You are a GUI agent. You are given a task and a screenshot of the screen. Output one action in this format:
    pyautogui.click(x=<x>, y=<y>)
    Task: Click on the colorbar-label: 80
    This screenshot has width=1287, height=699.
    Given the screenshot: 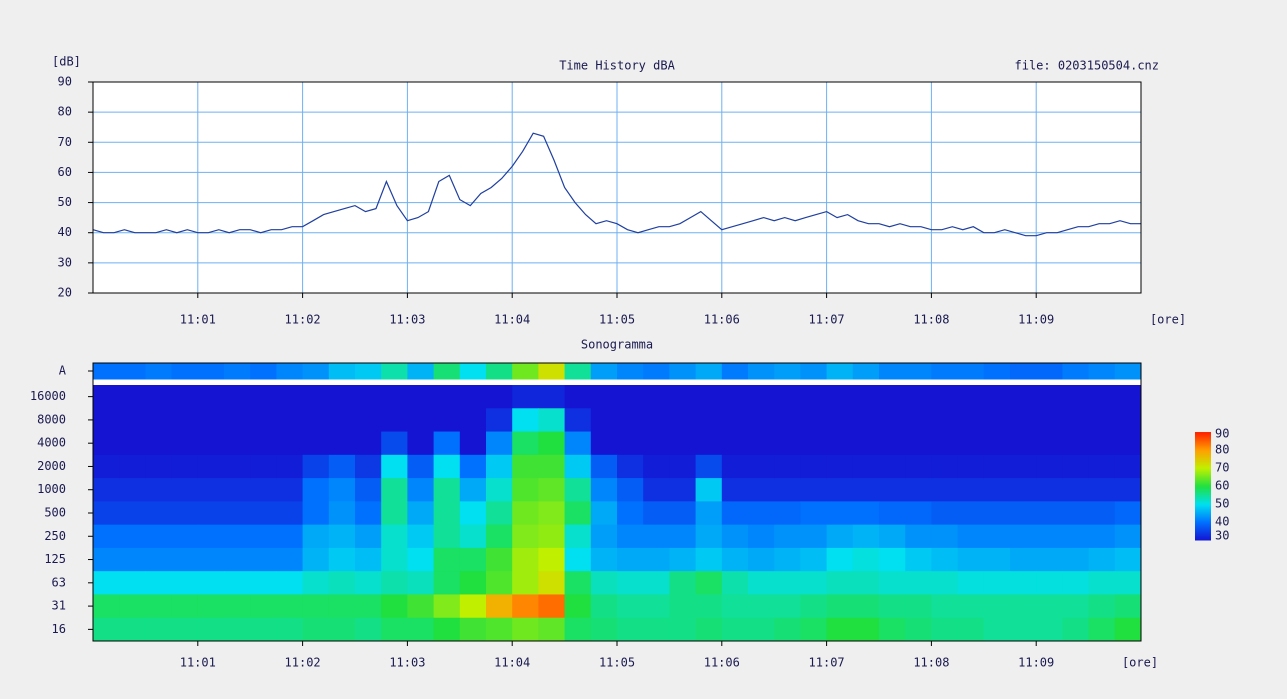 What is the action you would take?
    pyautogui.click(x=1222, y=450)
    